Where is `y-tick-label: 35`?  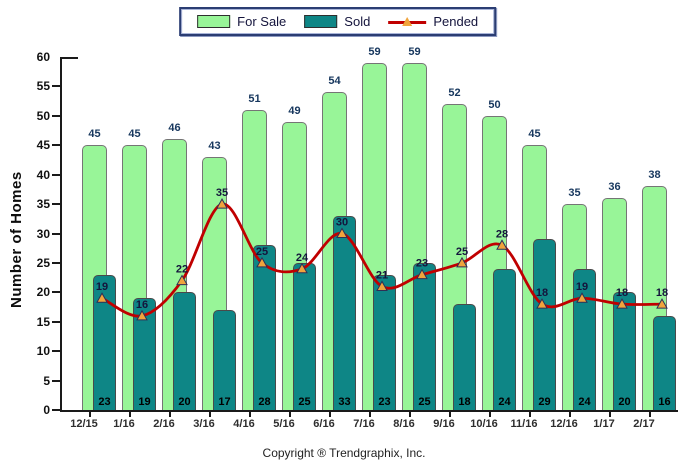
y-tick-label: 35 is located at coordinates (43, 204).